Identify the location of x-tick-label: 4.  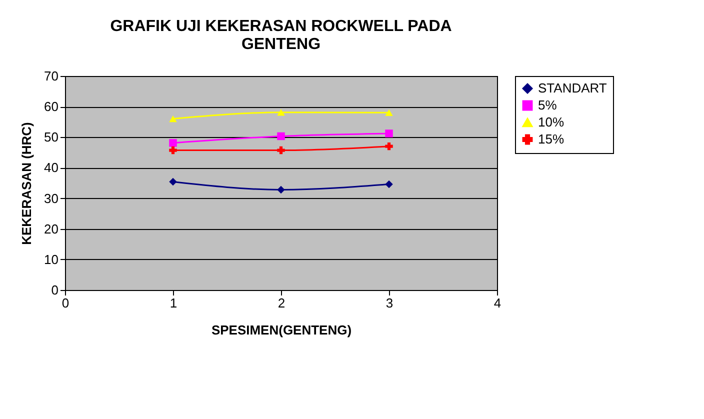
(498, 303).